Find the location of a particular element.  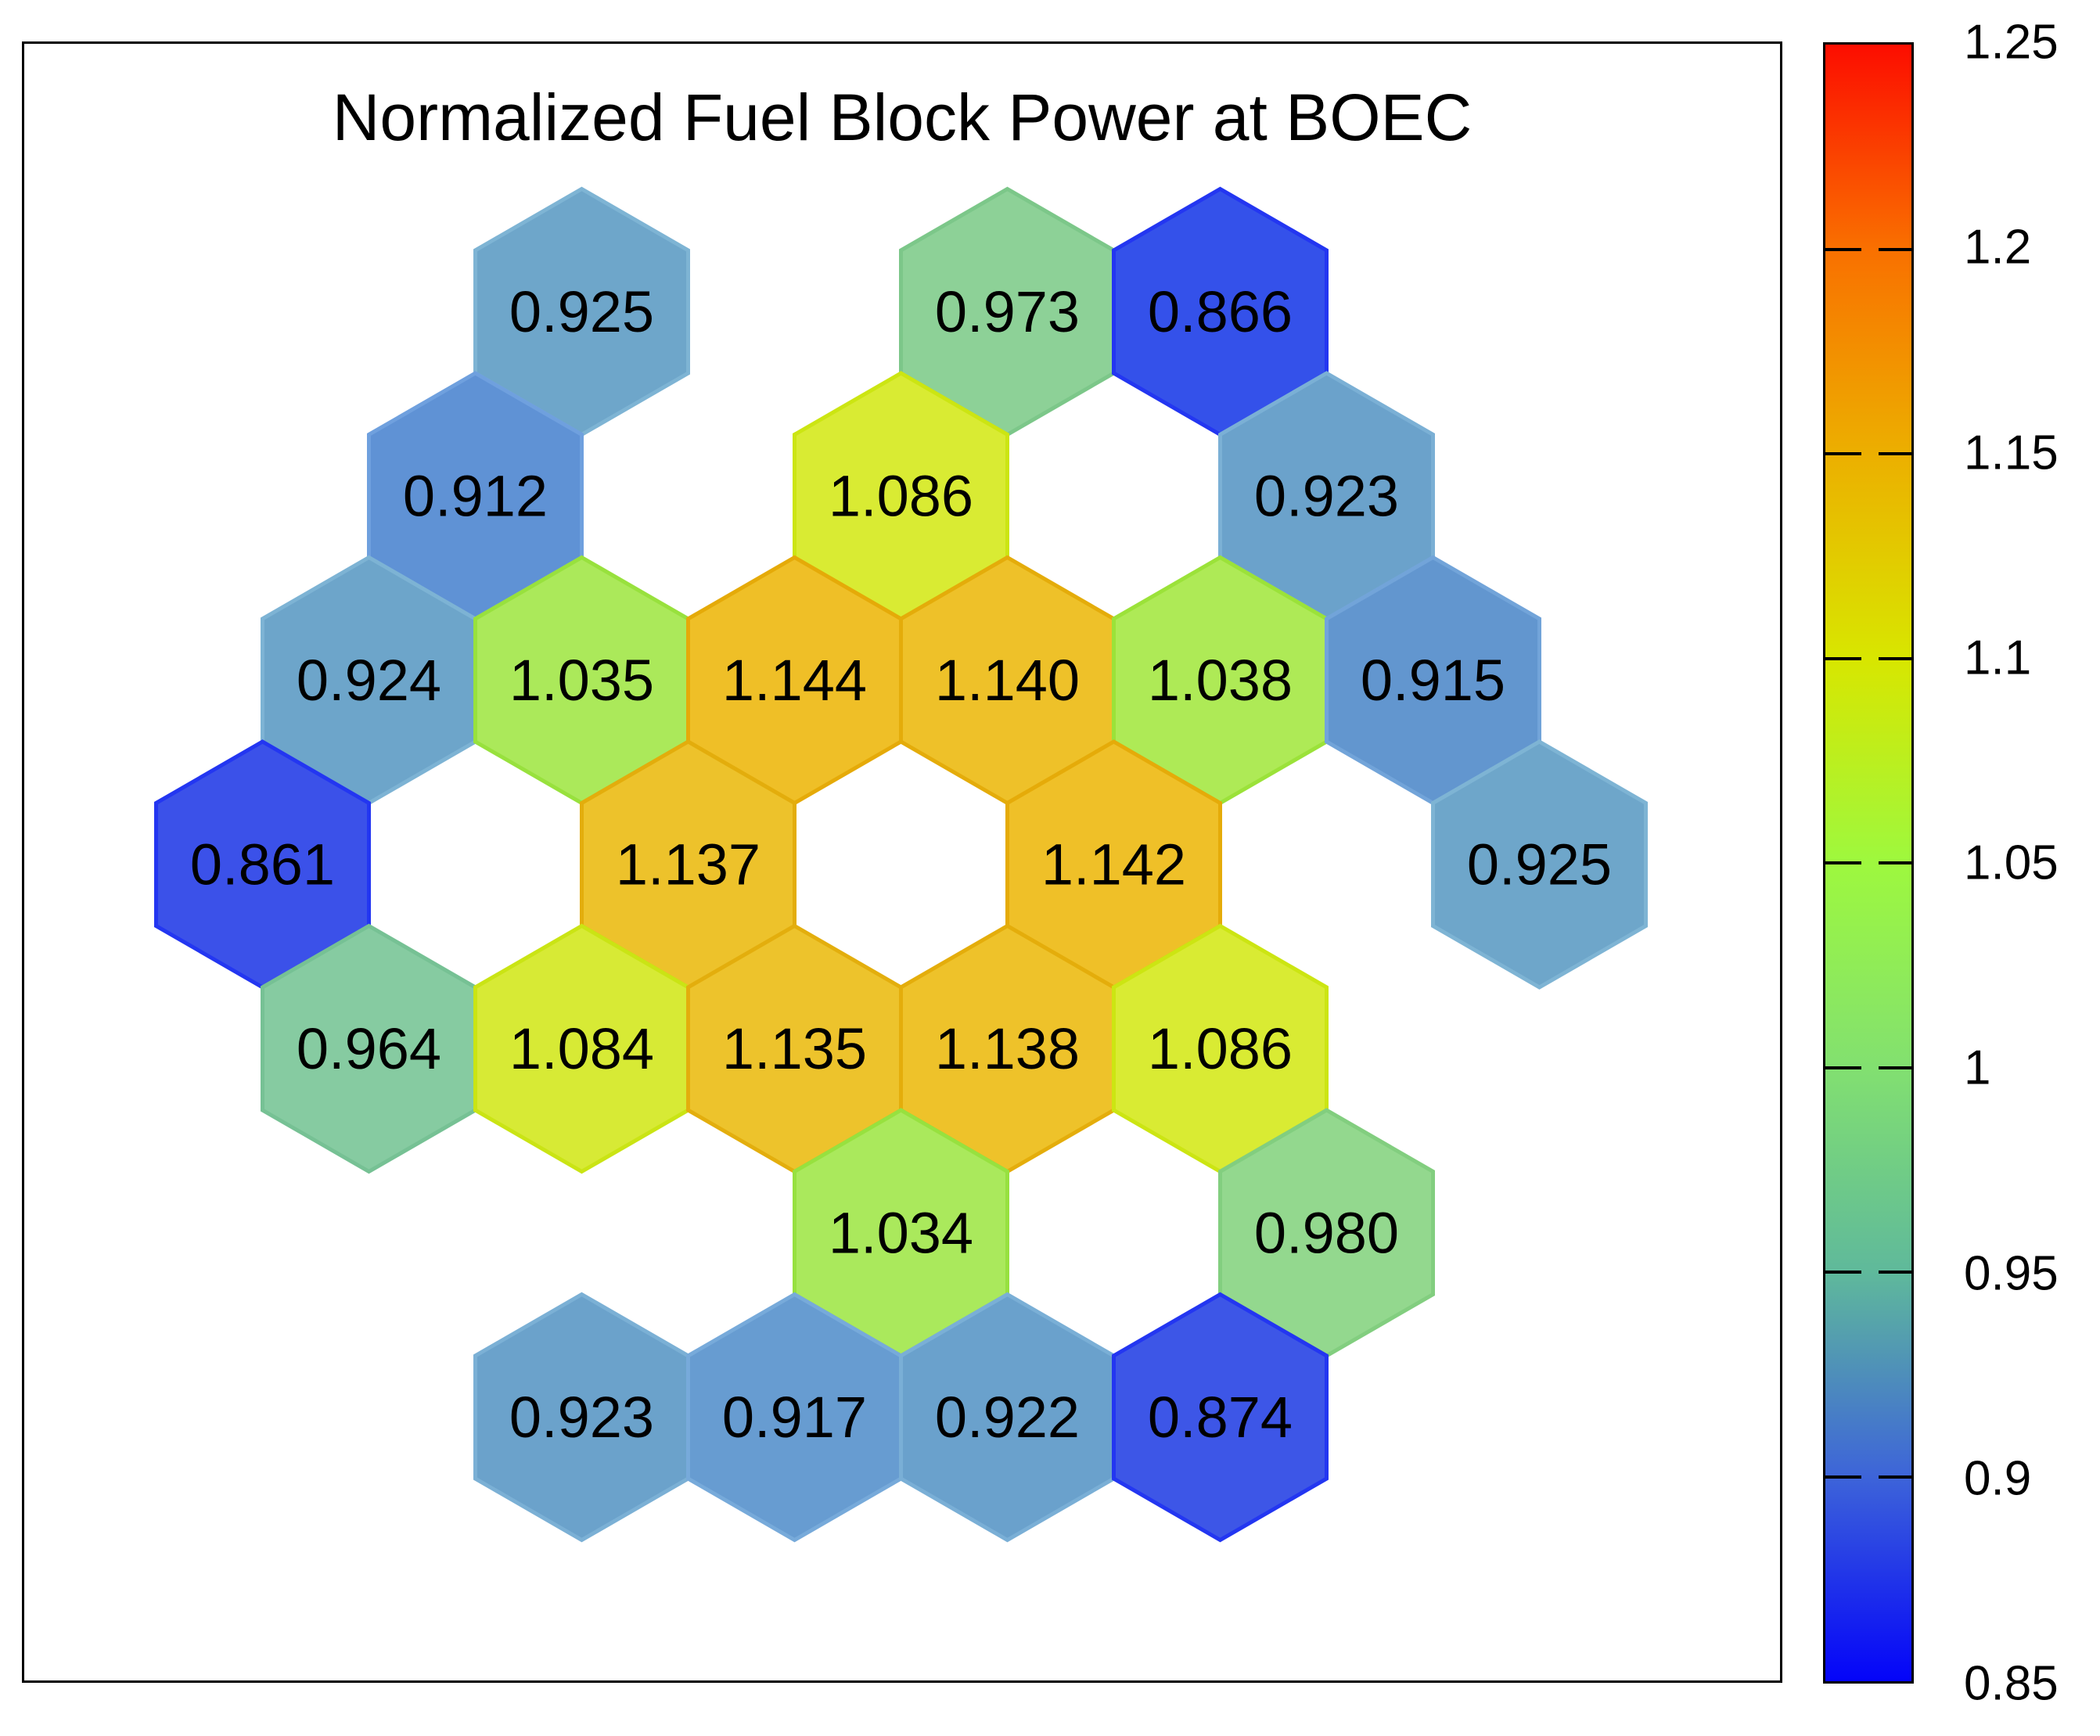

hex-cell-label: 1.084 is located at coordinates (581, 1049).